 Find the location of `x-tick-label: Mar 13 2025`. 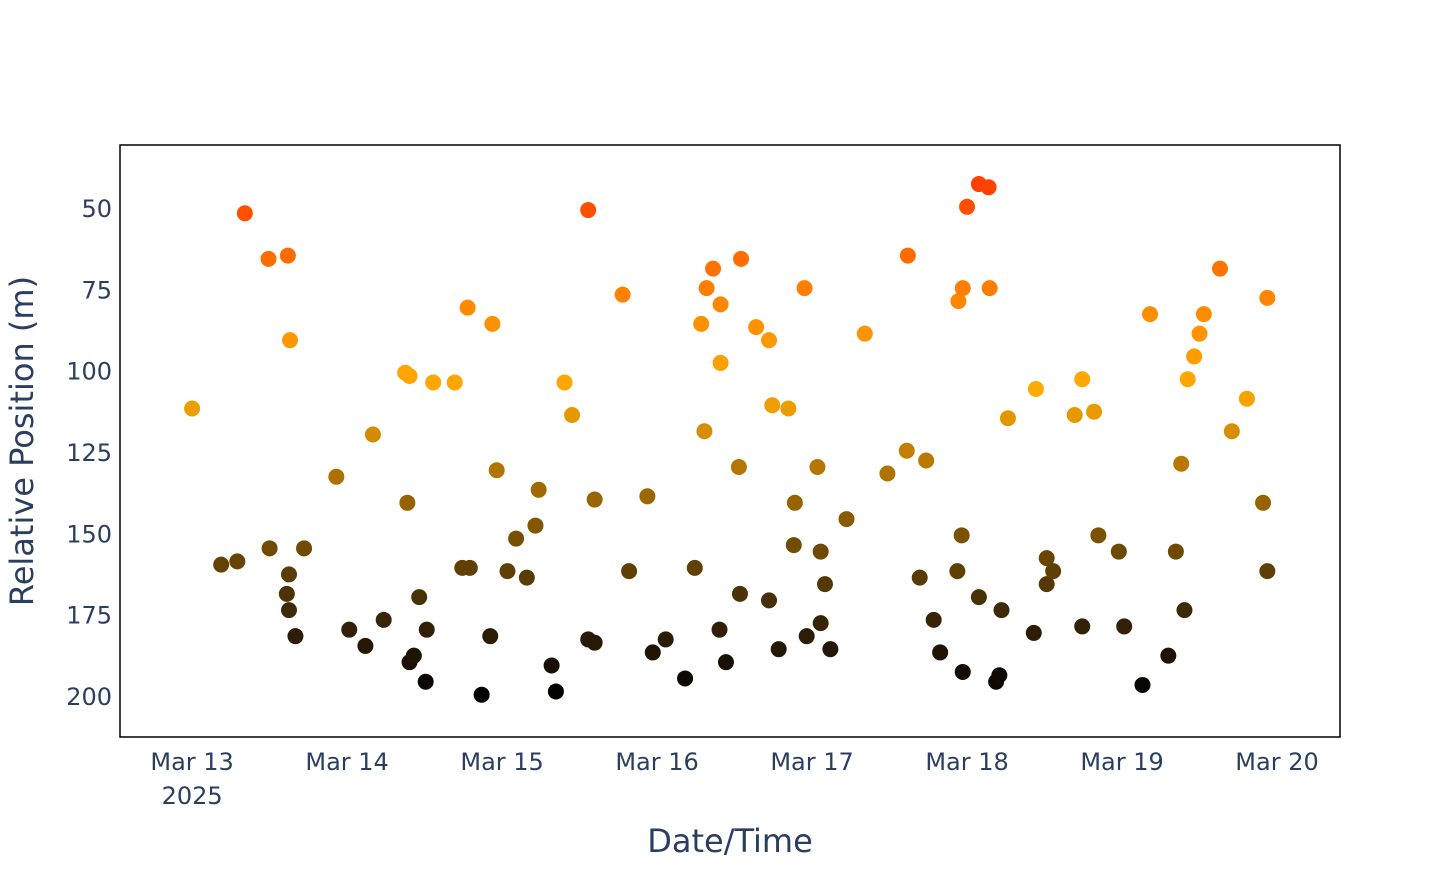

x-tick-label: Mar 13 2025 is located at coordinates (191, 779).